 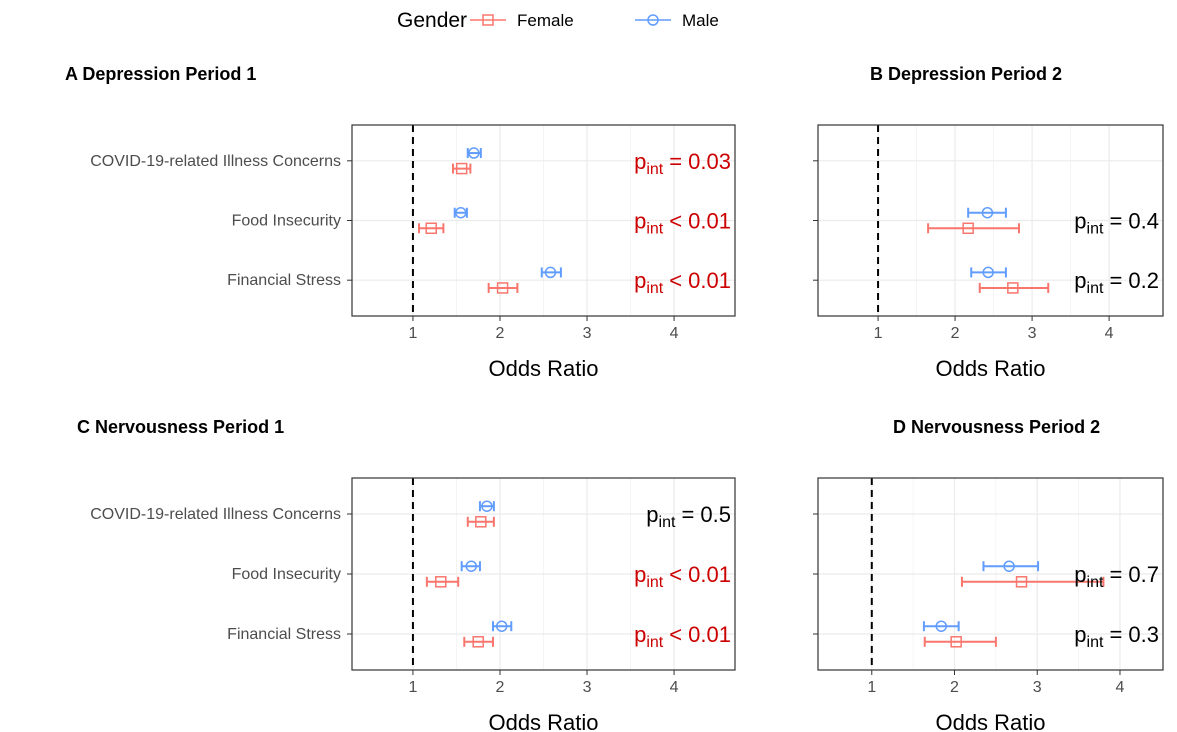 What do you see at coordinates (432, 20) in the screenshot?
I see `legend-title: Gender` at bounding box center [432, 20].